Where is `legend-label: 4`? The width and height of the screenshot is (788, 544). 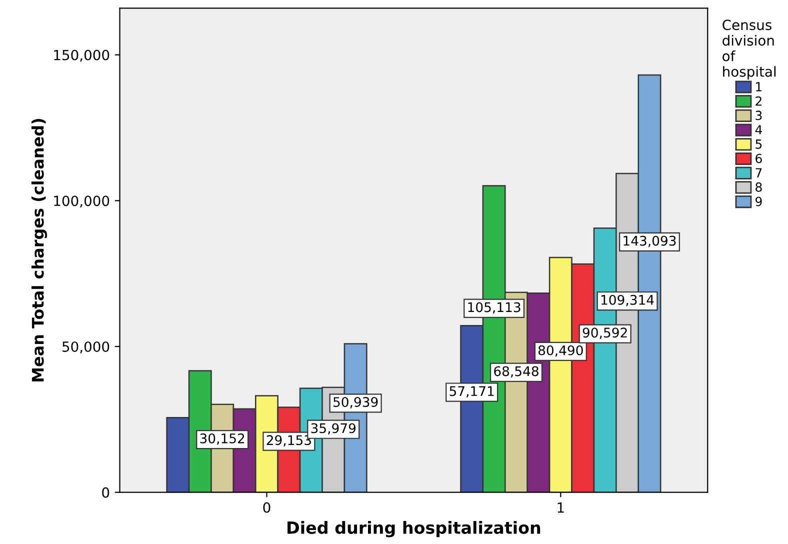 legend-label: 4 is located at coordinates (758, 129).